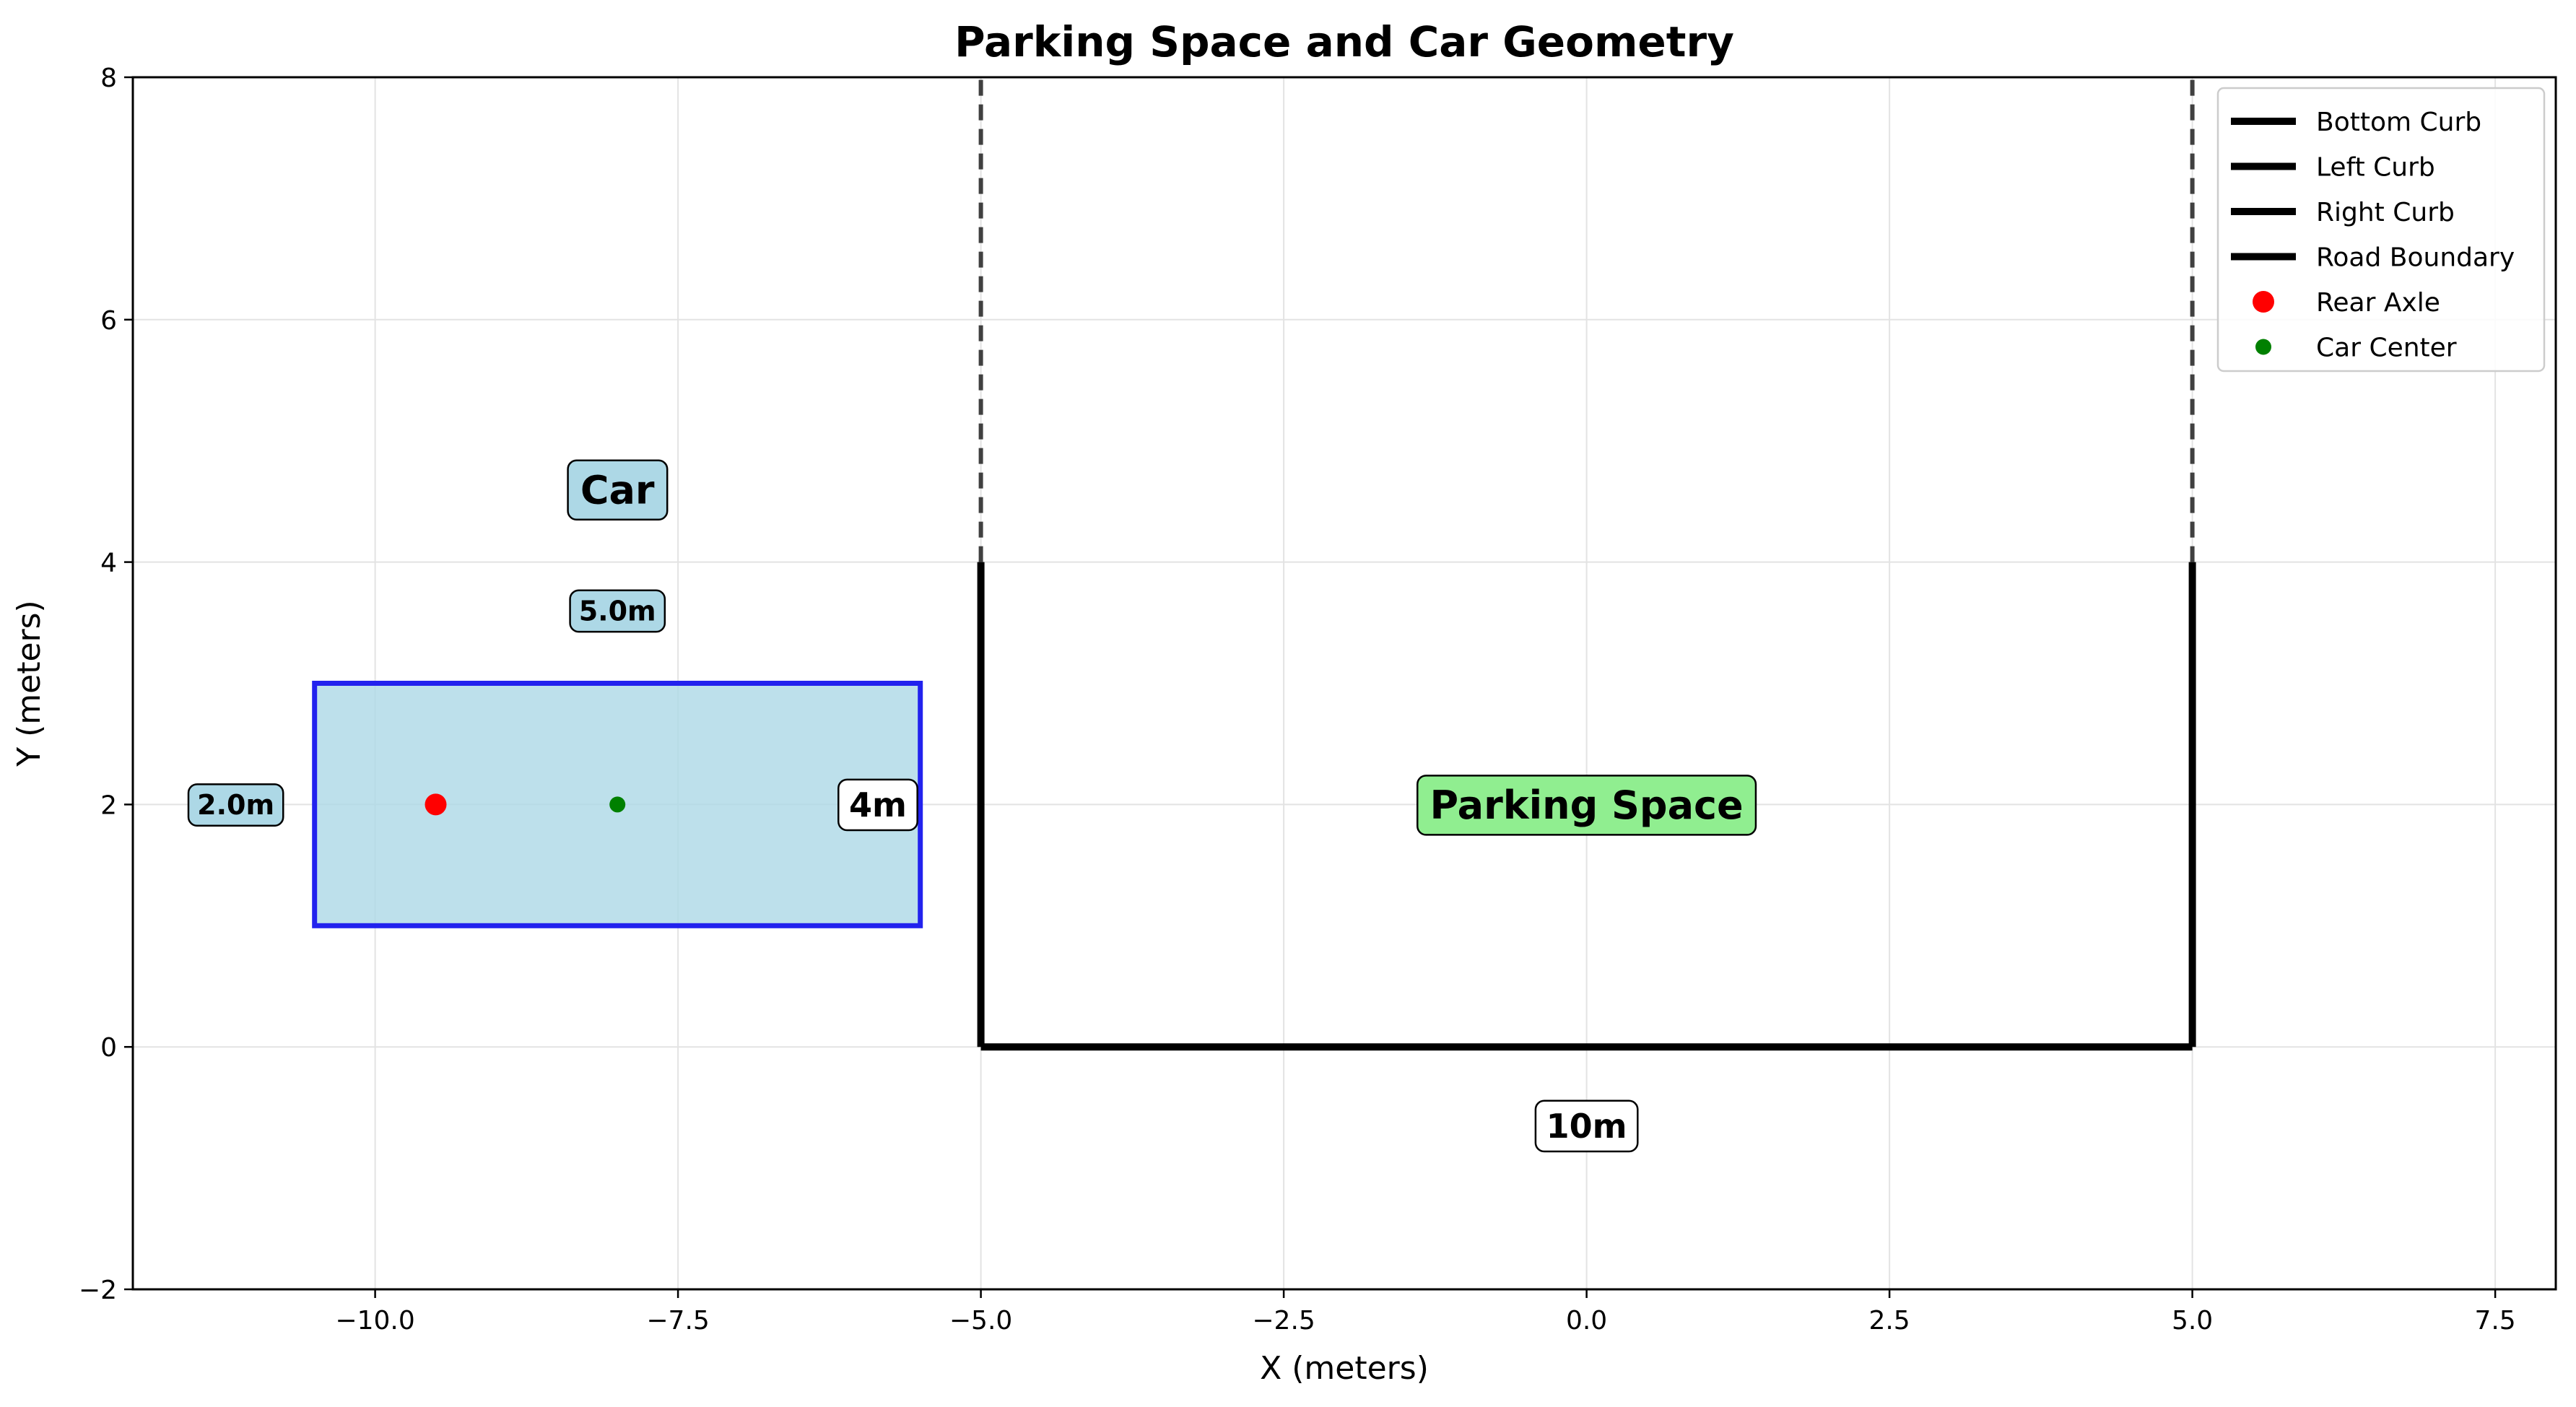  I want to click on annotation-text: Car, so click(617, 490).